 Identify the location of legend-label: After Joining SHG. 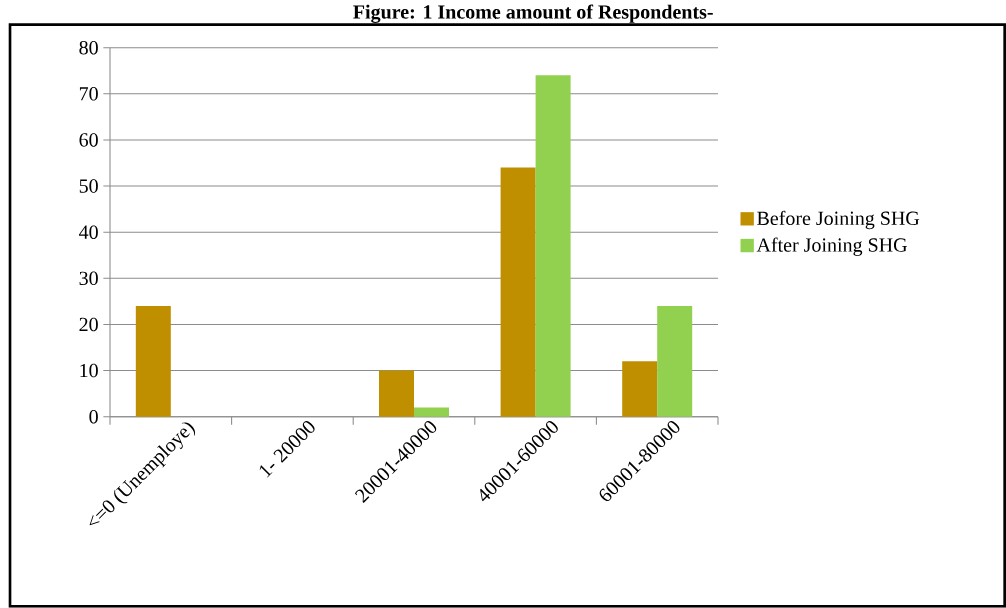
(831, 247).